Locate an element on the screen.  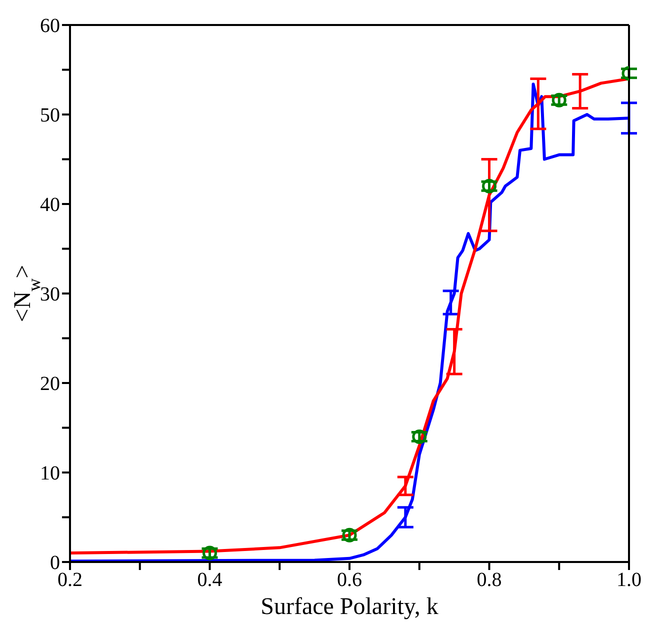
x-tick-label: 0.6 is located at coordinates (349, 580).